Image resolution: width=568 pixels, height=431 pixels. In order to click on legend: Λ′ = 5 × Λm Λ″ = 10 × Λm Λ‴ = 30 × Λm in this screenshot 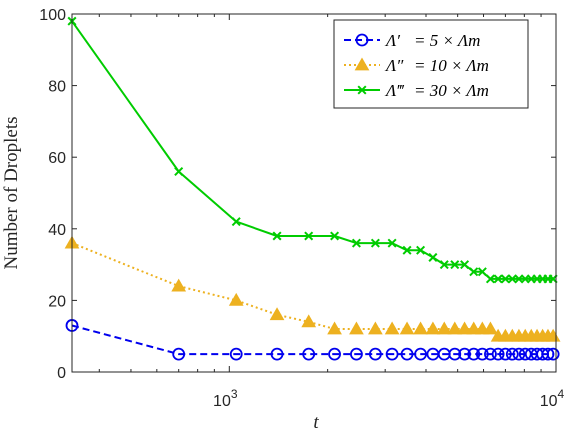, I will do `click(431, 64)`.